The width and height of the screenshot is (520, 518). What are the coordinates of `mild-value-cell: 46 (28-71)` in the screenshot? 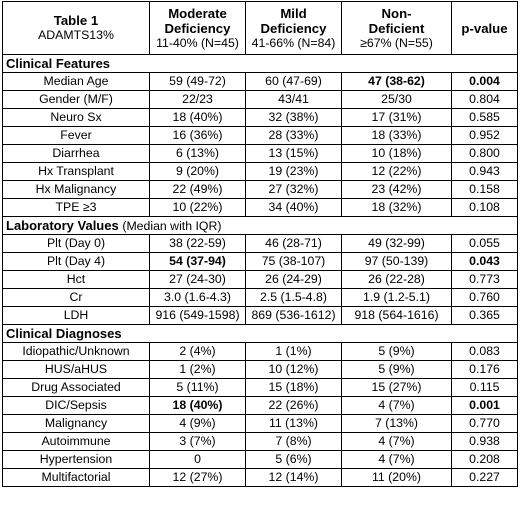 It's located at (293, 243).